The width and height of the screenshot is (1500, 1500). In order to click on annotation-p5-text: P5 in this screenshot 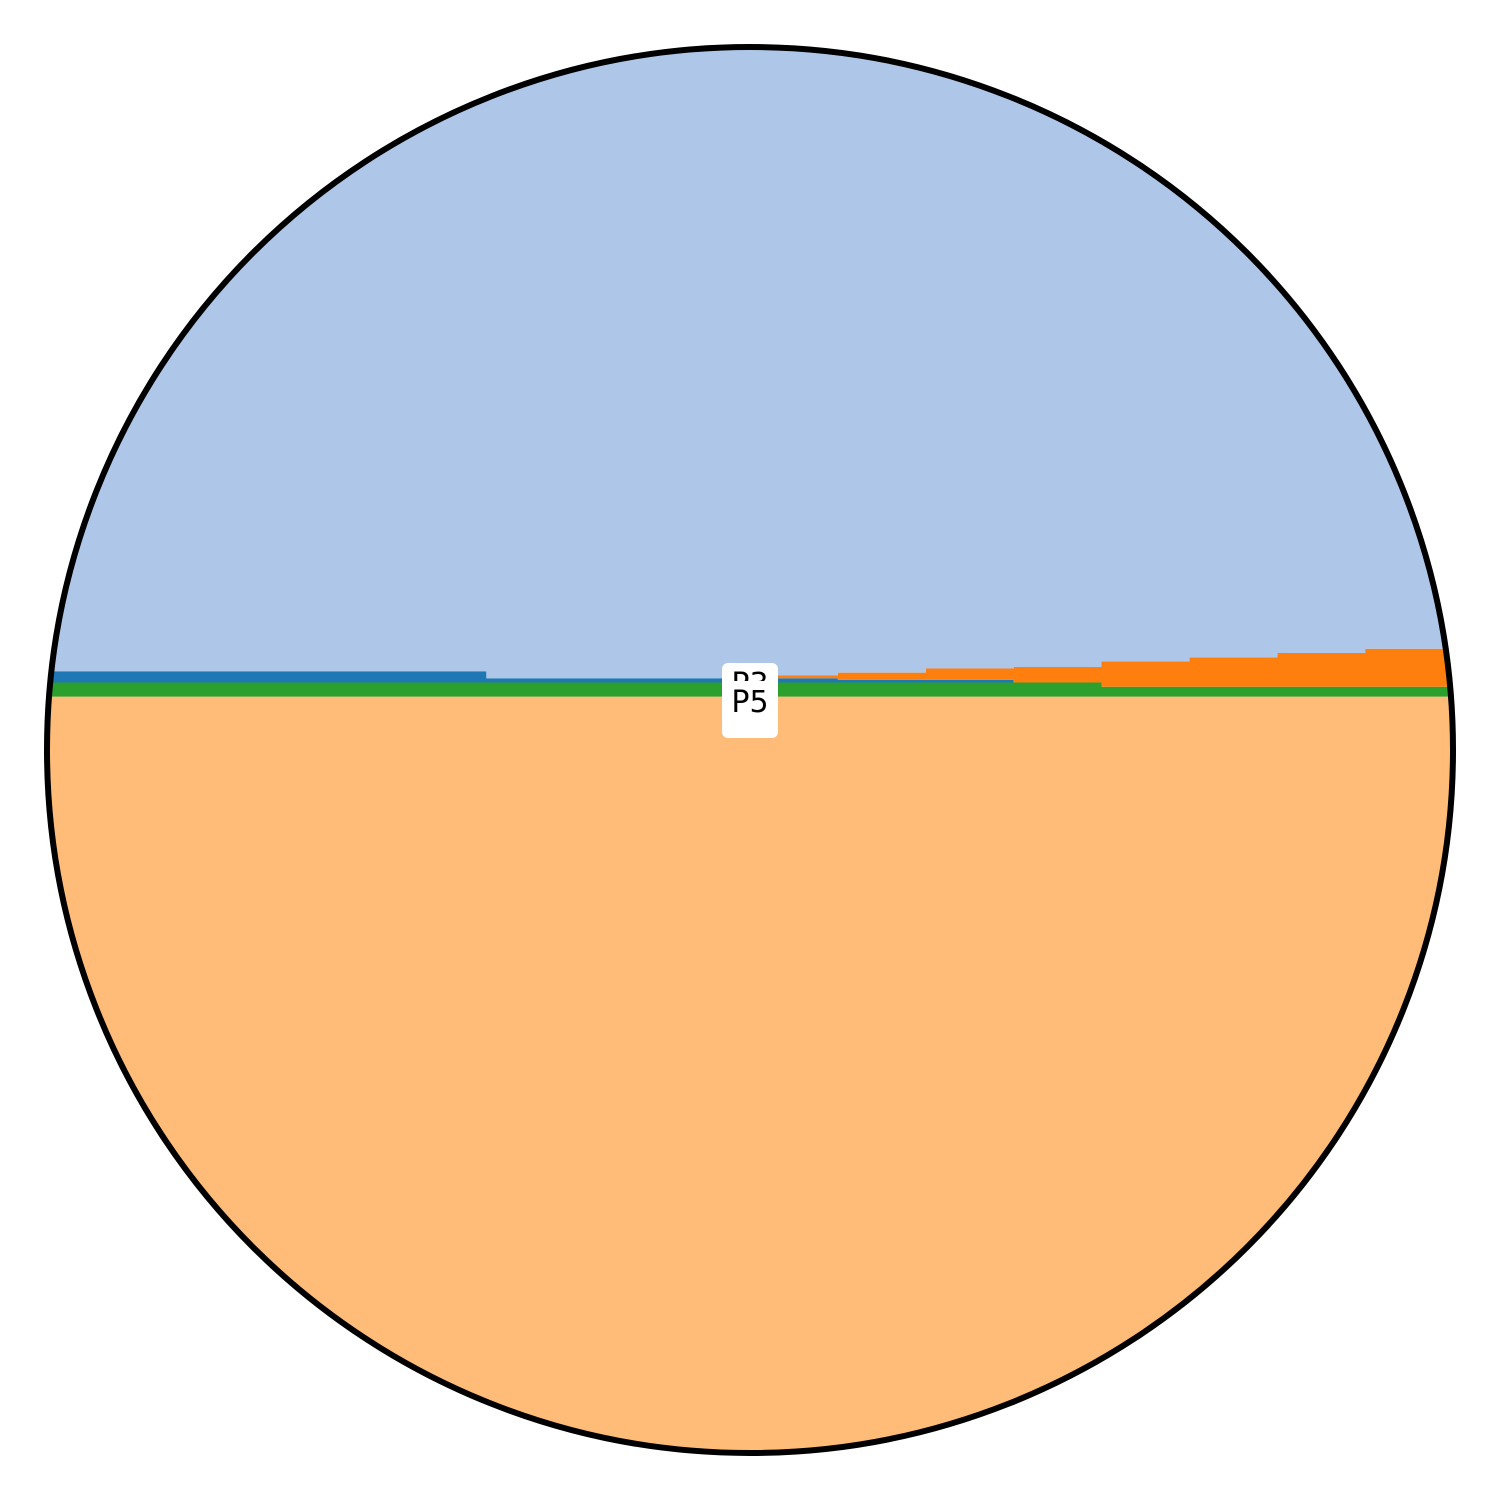, I will do `click(749, 702)`.